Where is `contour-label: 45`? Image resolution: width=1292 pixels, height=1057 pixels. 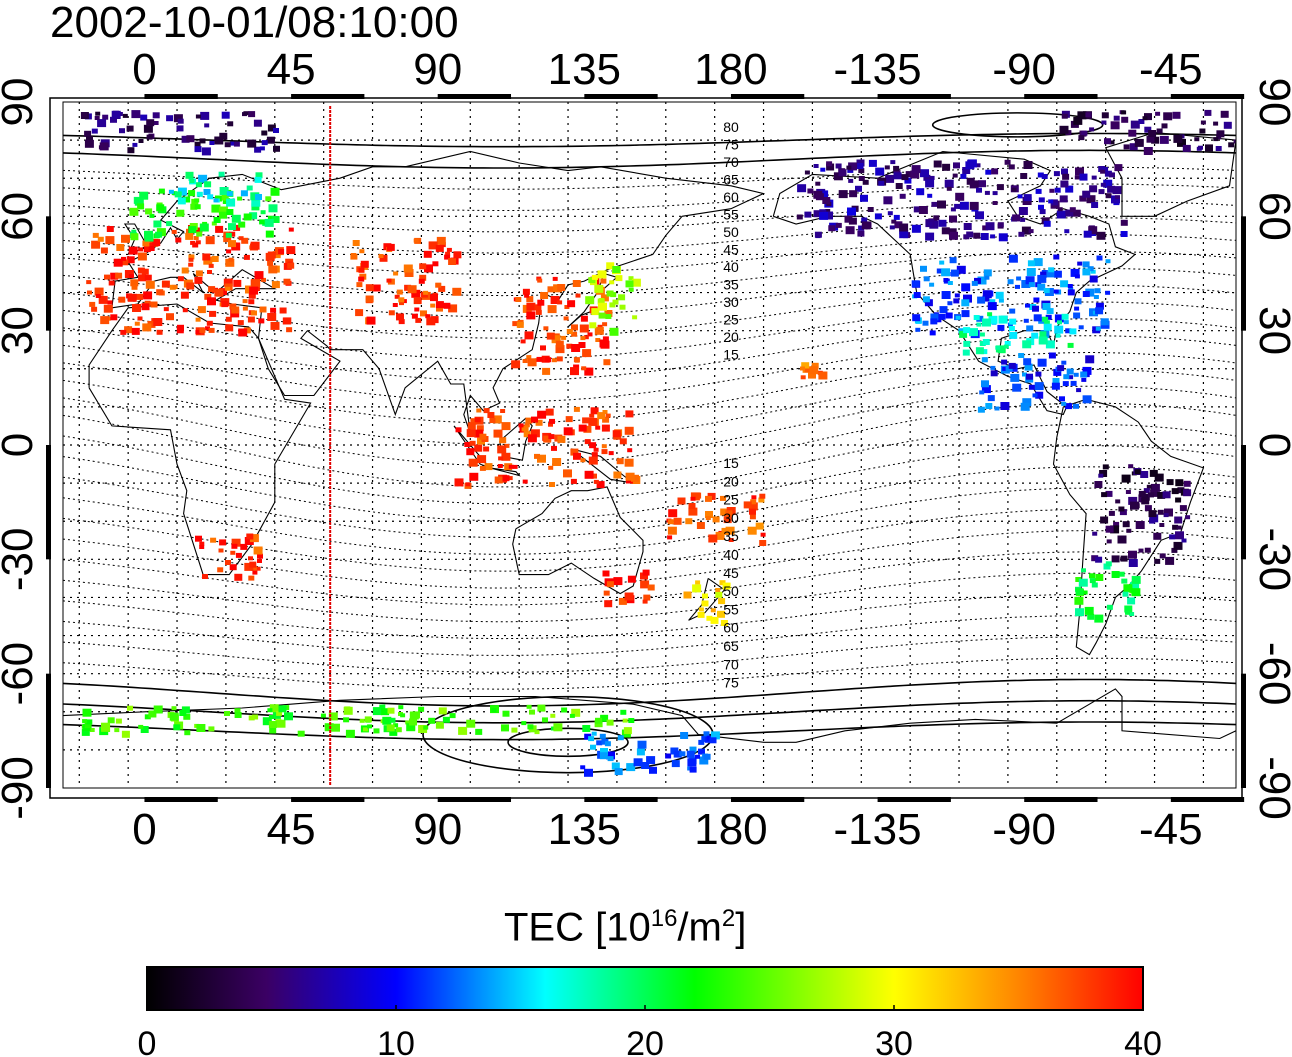
contour-label: 45 is located at coordinates (731, 573).